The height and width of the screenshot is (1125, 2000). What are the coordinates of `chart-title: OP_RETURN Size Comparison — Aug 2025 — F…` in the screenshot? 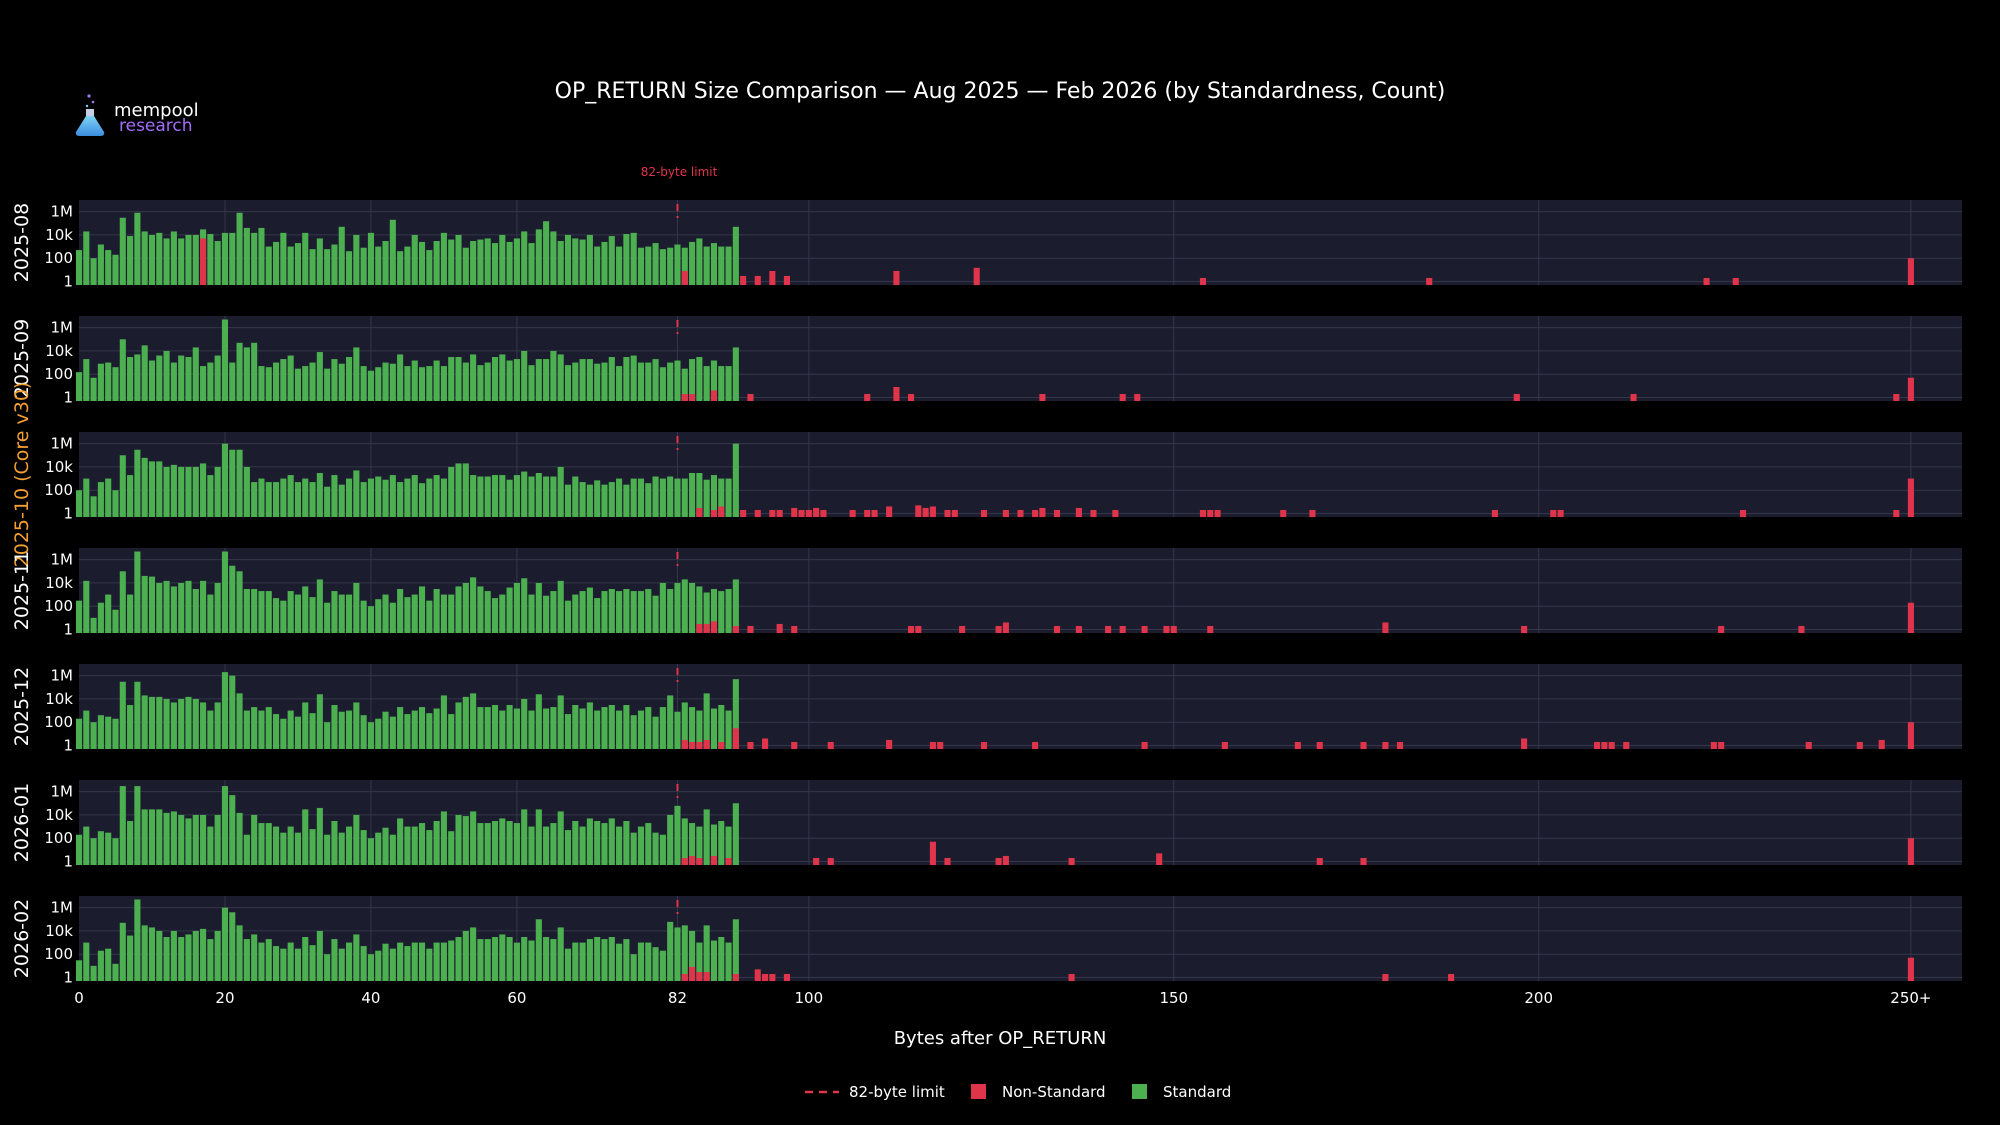 It's located at (1000, 91).